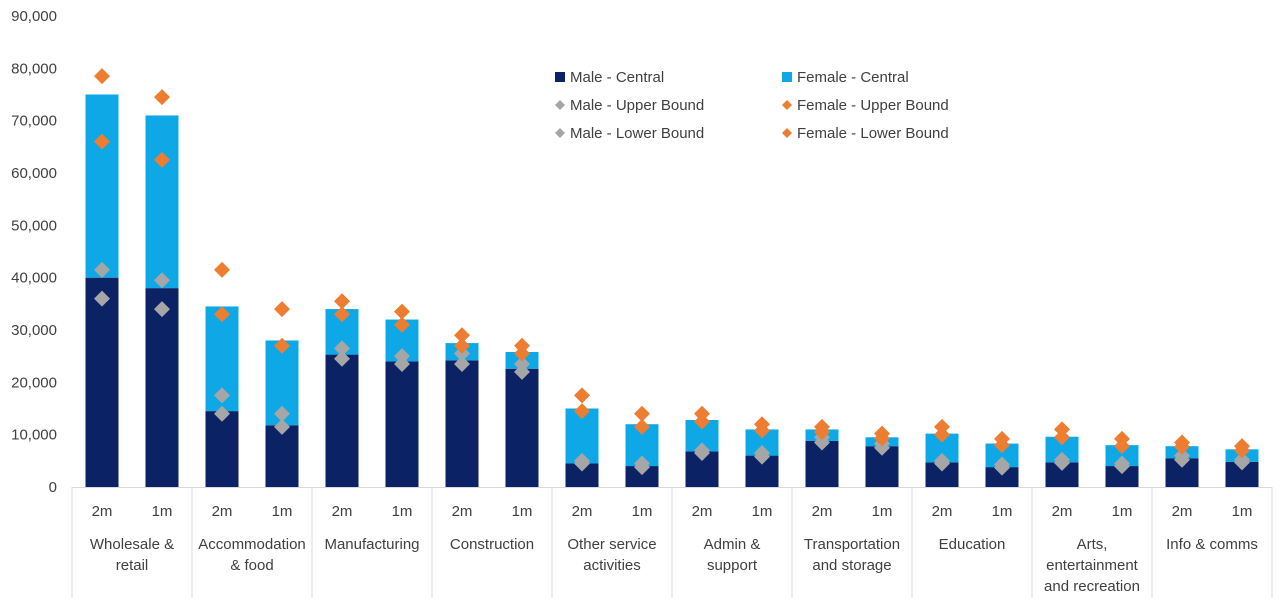 This screenshot has width=1280, height=608. I want to click on group-label: and recreation, so click(1092, 586).